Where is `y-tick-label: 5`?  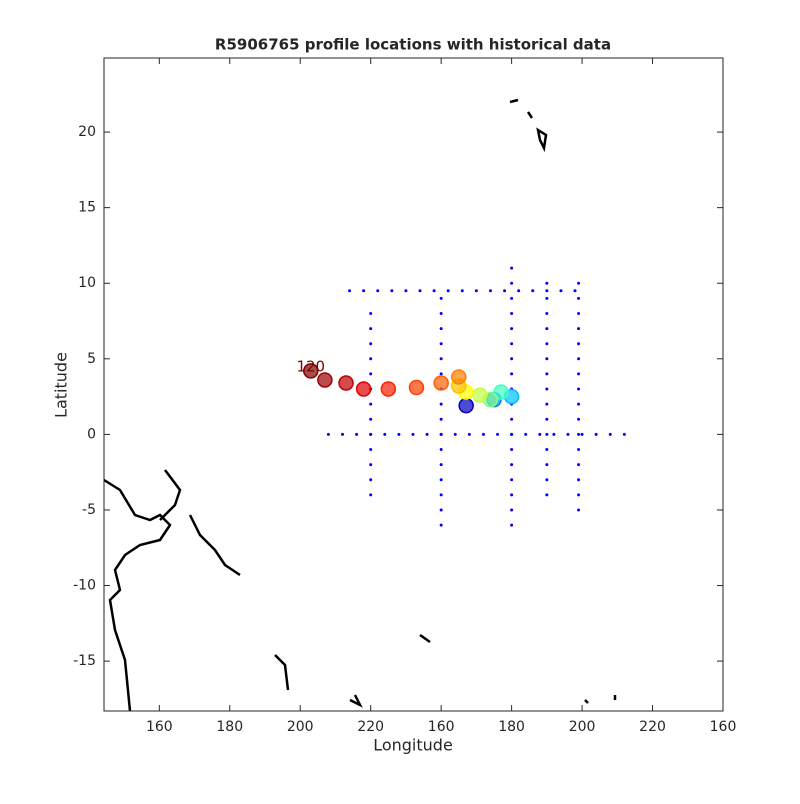
y-tick-label: 5 is located at coordinates (91, 359).